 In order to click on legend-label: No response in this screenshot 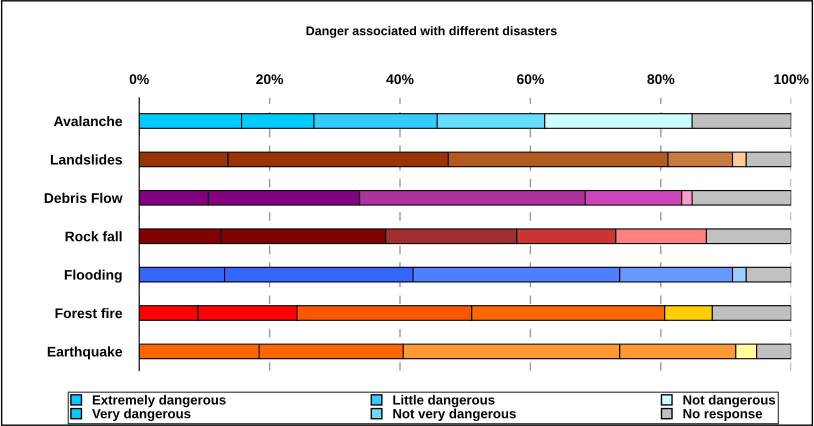, I will do `click(722, 415)`.